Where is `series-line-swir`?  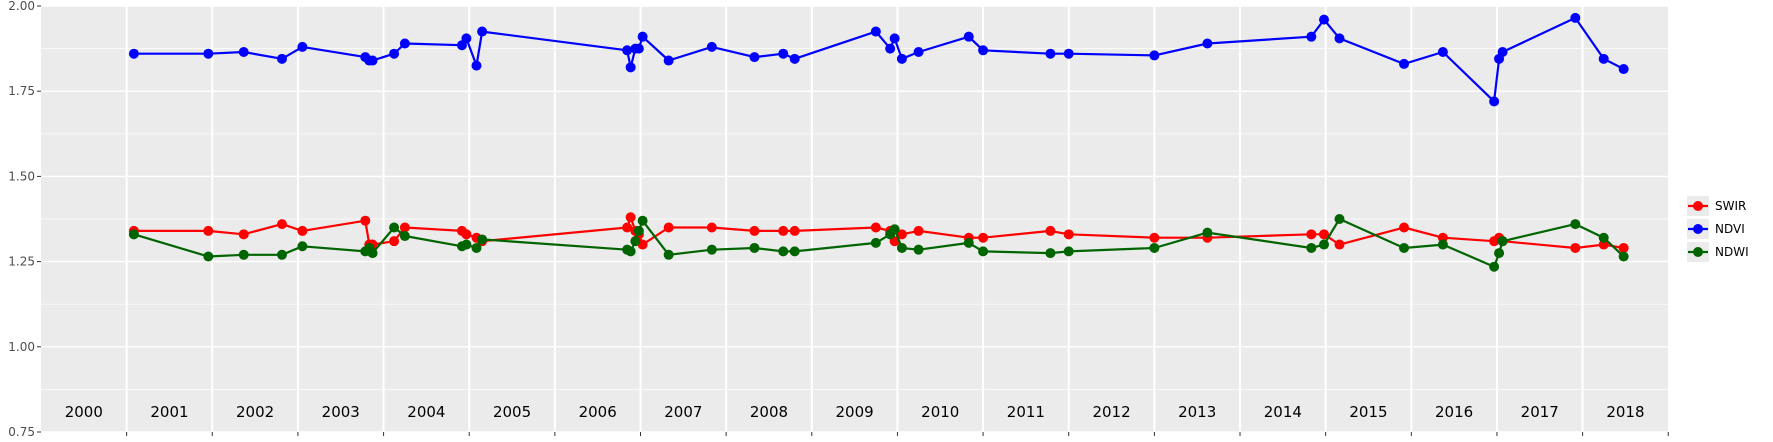 series-line-swir is located at coordinates (878, 233).